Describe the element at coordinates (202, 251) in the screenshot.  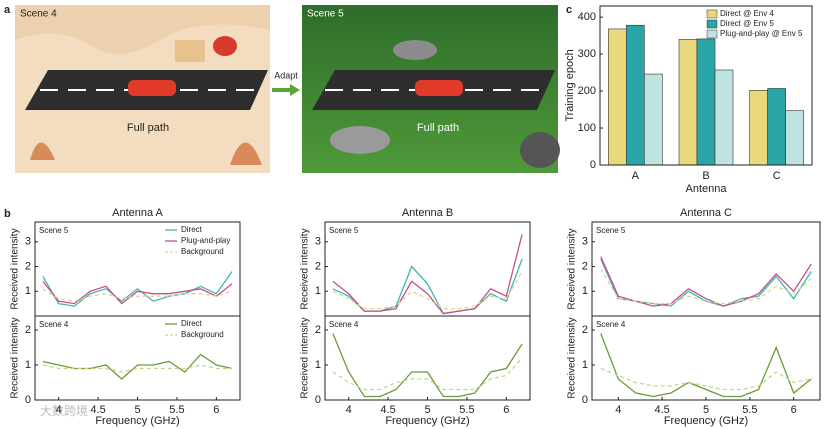
I see `legend-label: Background` at that location.